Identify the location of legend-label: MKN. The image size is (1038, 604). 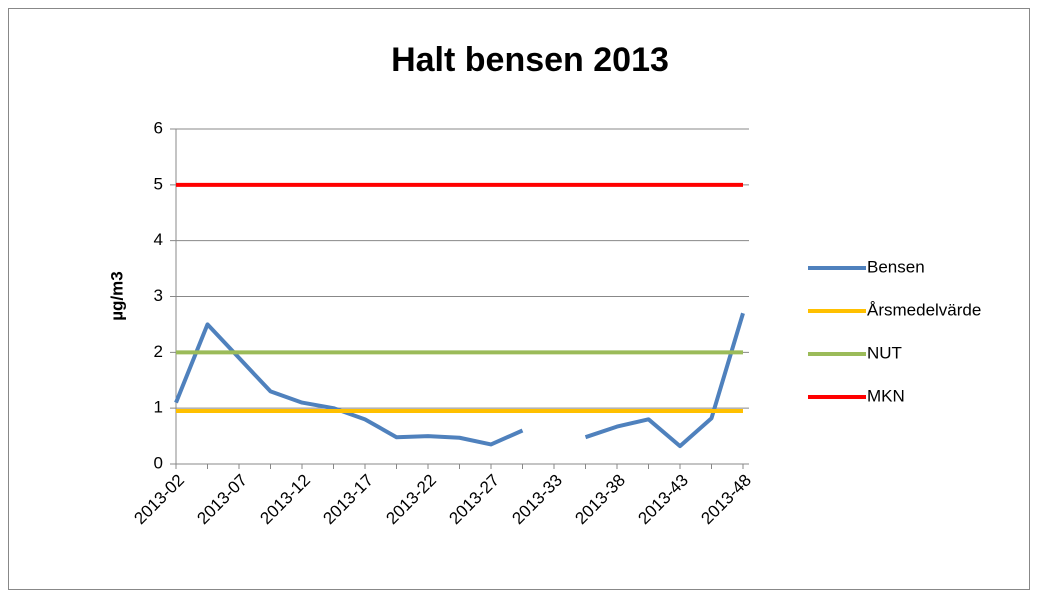
(886, 395).